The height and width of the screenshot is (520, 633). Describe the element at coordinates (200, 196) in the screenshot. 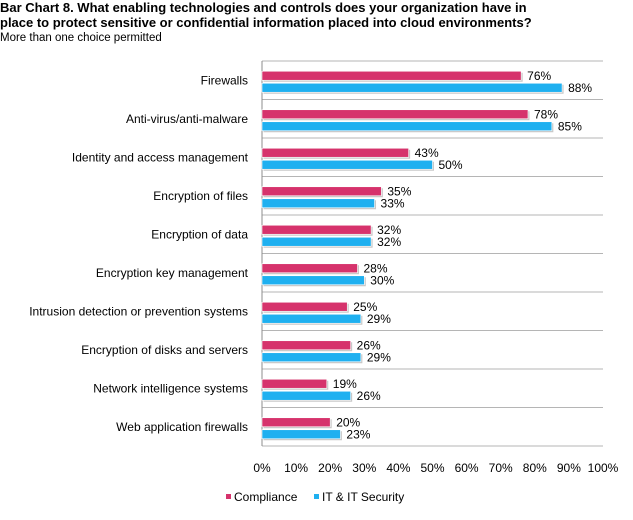

I see `category-label: Encryption of files` at that location.